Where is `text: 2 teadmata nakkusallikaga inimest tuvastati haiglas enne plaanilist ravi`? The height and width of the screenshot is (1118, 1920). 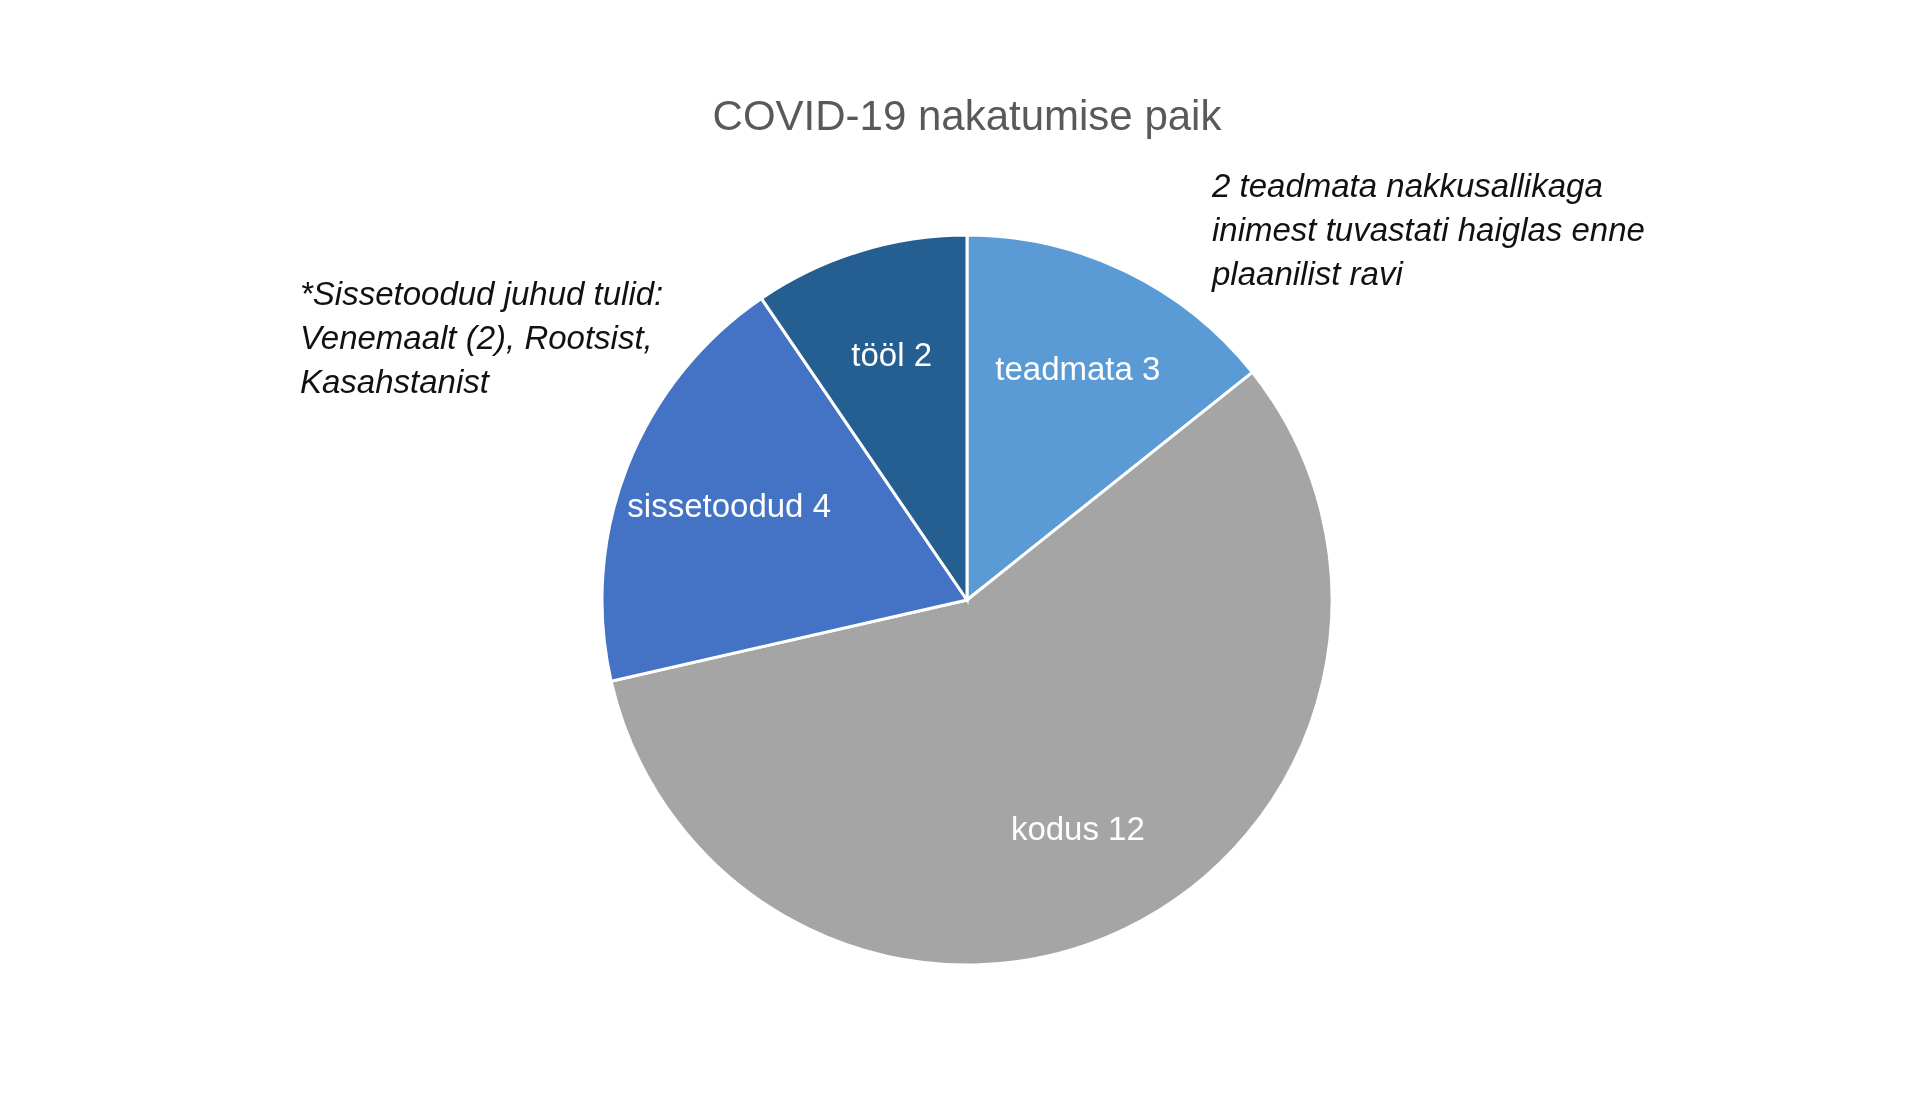 text: 2 teadmata nakkusallikaga inimest tuvastati haiglas enne plaanilist ravi is located at coordinates (1429, 230).